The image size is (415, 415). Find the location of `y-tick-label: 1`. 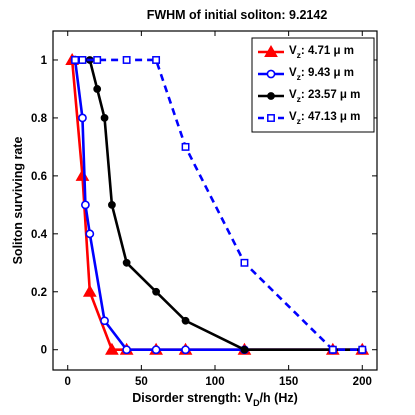

y-tick-label: 1 is located at coordinates (44, 61).